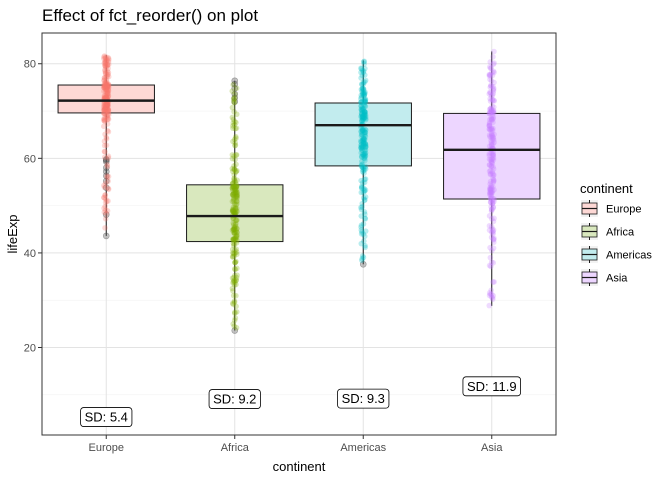  What do you see at coordinates (150, 15) in the screenshot?
I see `chart-title: Effect of fct_reorder() on plot` at bounding box center [150, 15].